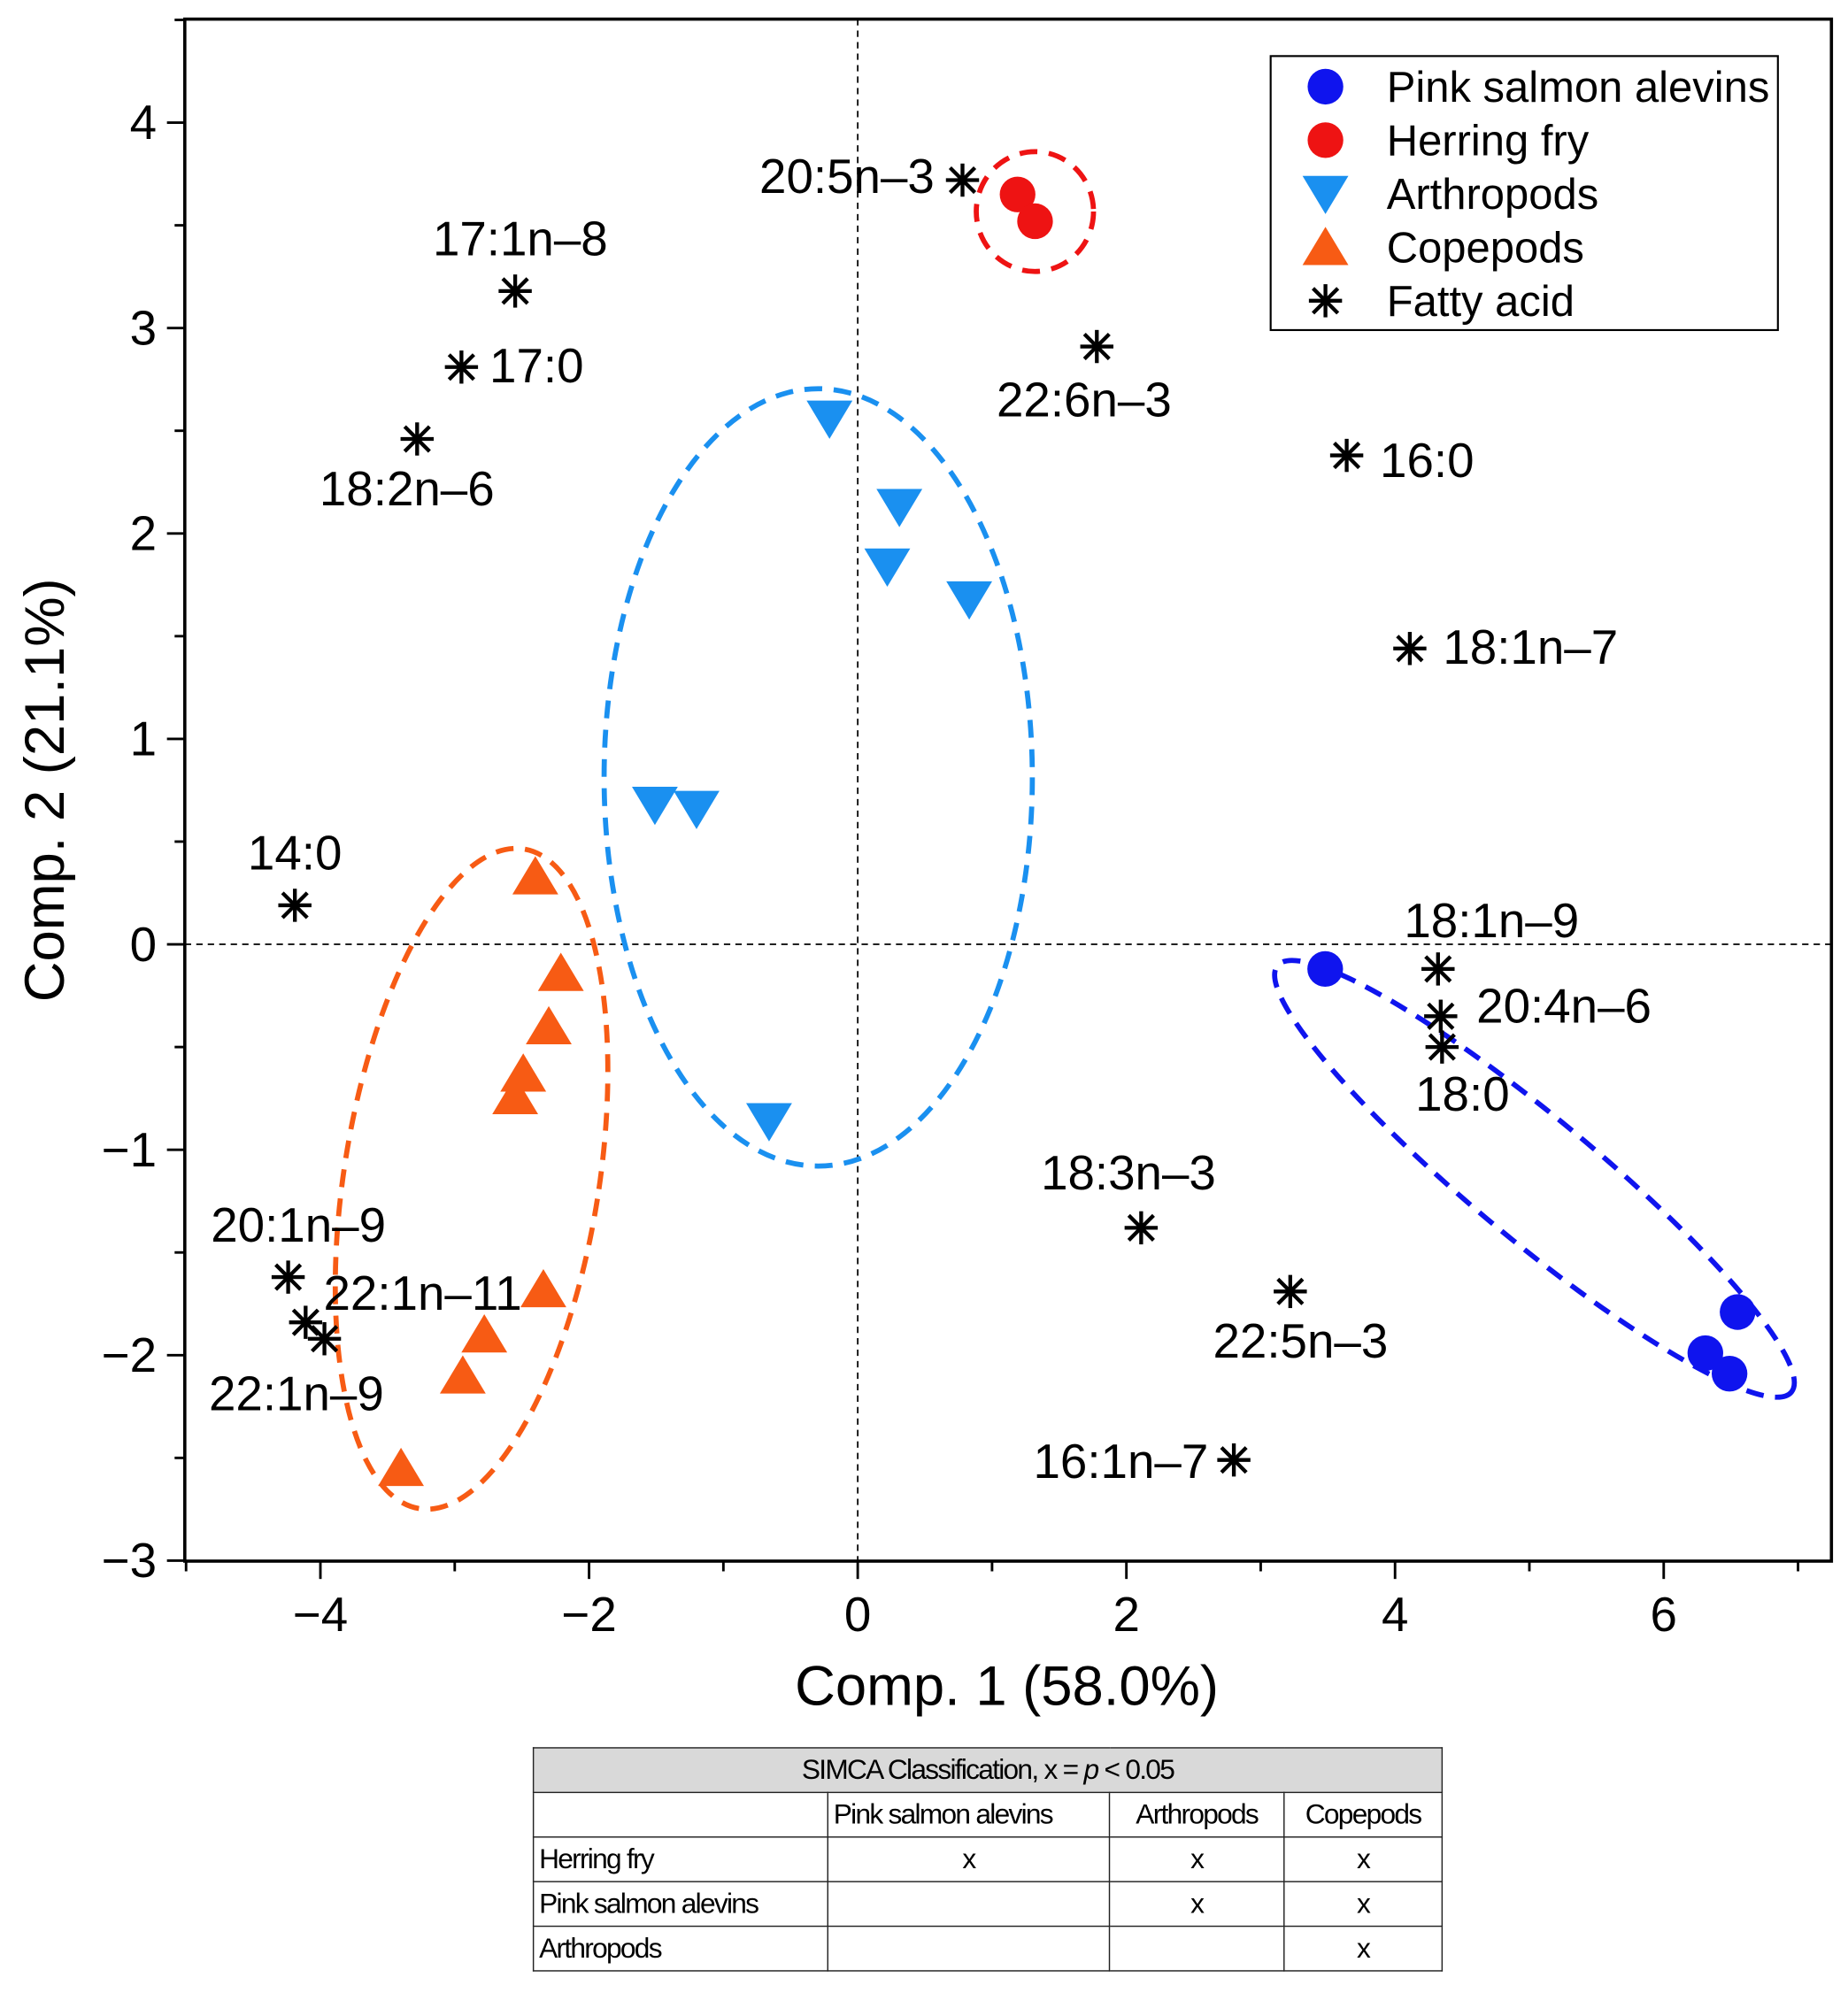  I want to click on row-label: Herring fry, so click(681, 1859).